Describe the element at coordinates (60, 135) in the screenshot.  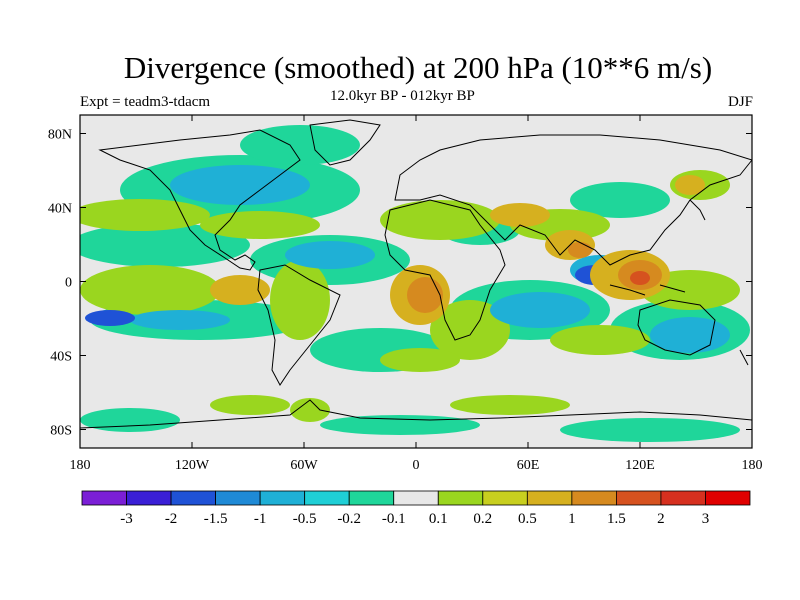
I see `lat-tick-label: 80N` at that location.